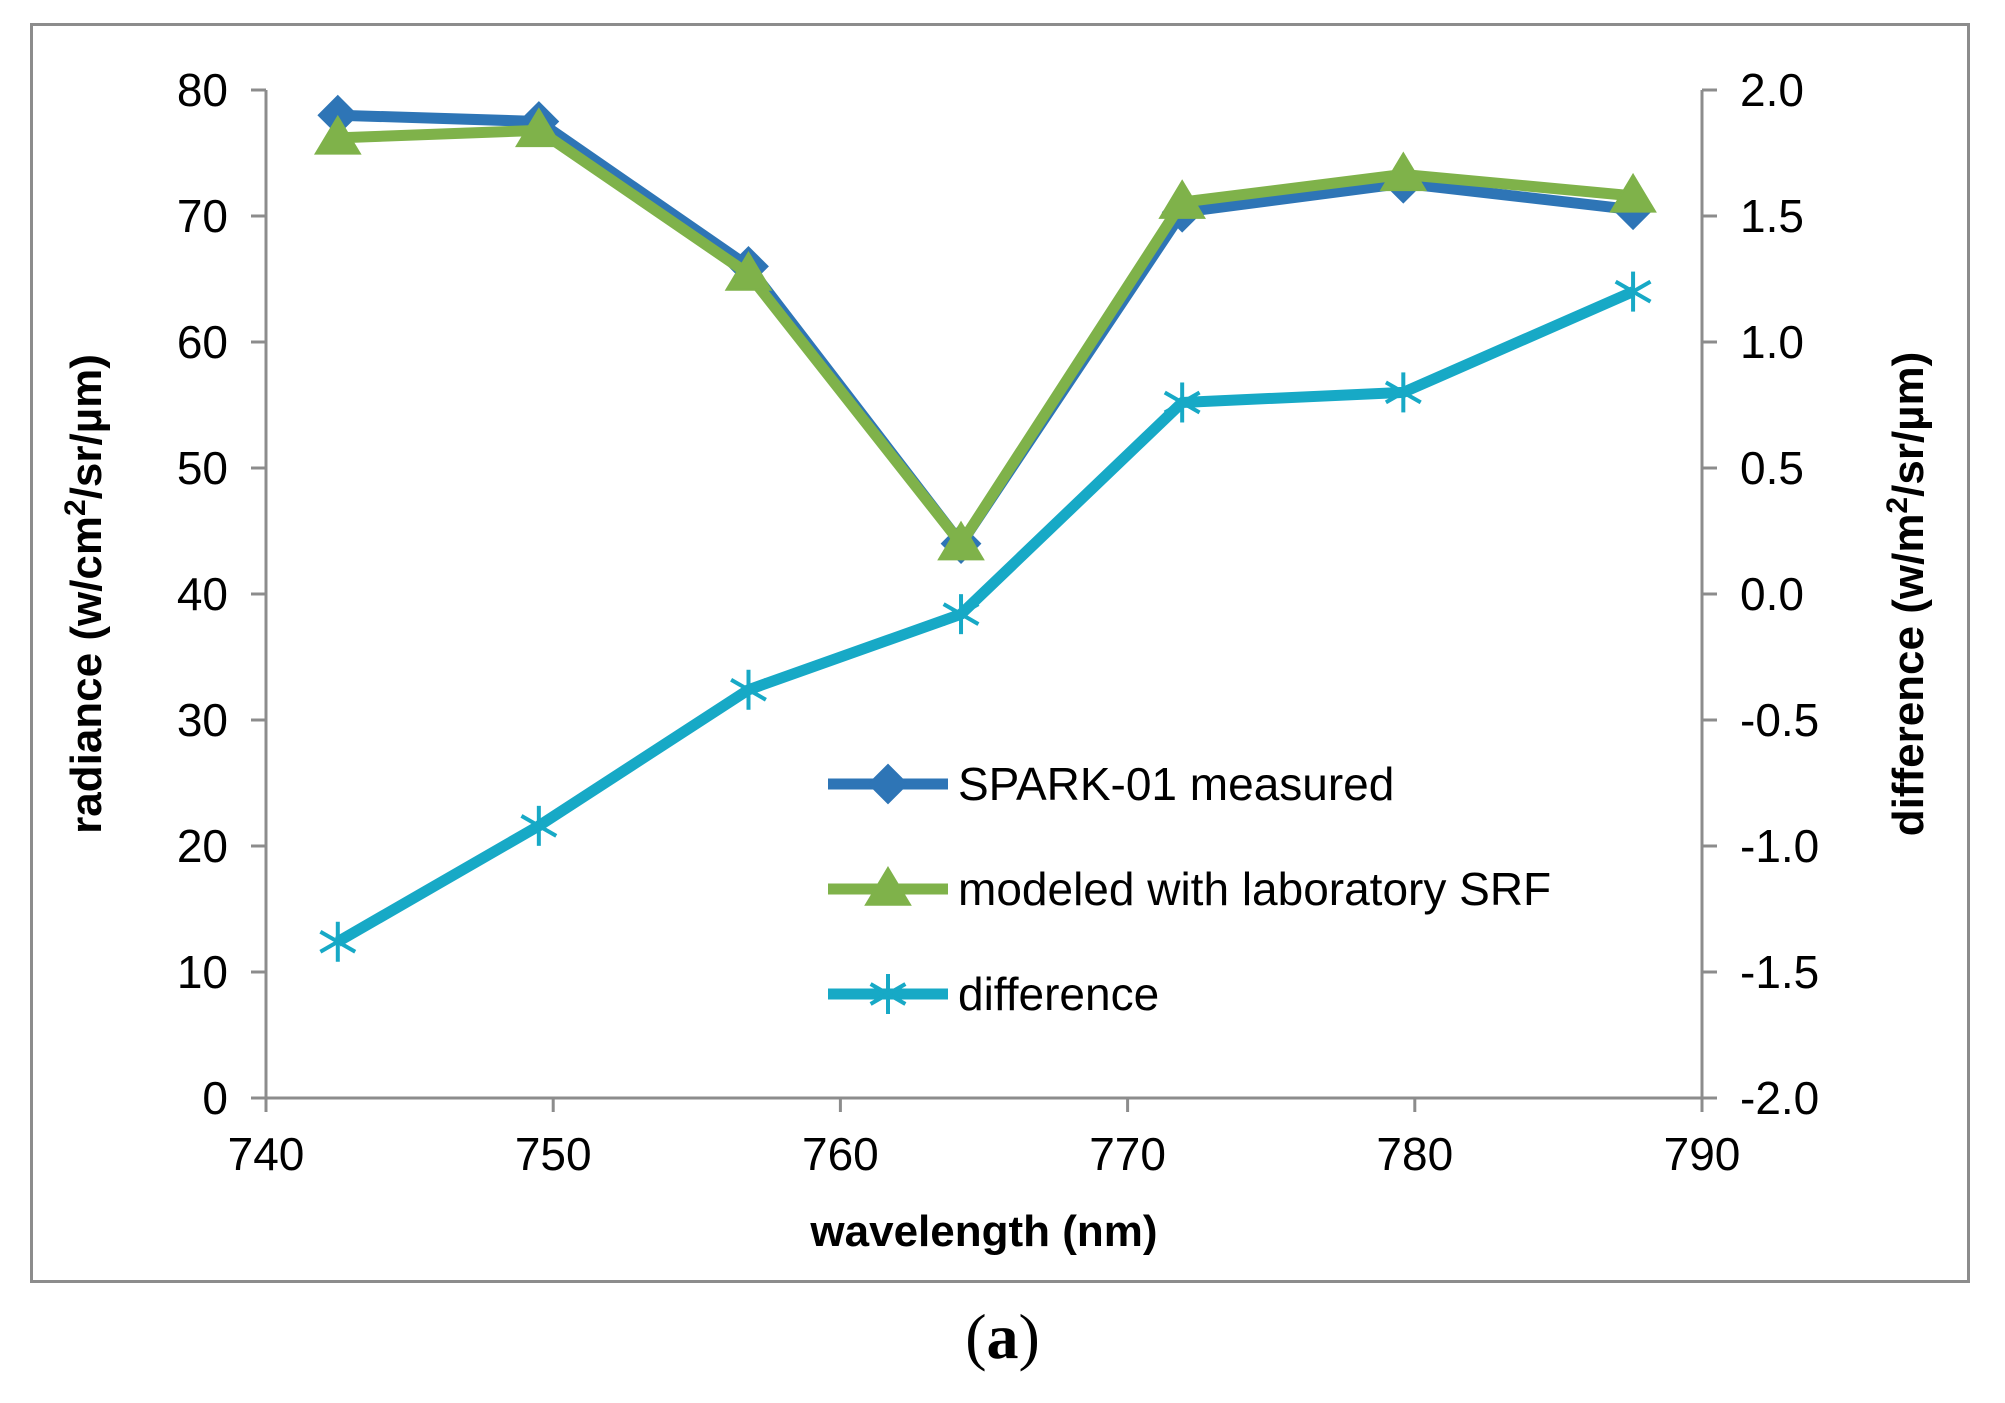 This screenshot has width=2005, height=1403. What do you see at coordinates (1779, 972) in the screenshot?
I see `y-right-tick-label: -1.5` at bounding box center [1779, 972].